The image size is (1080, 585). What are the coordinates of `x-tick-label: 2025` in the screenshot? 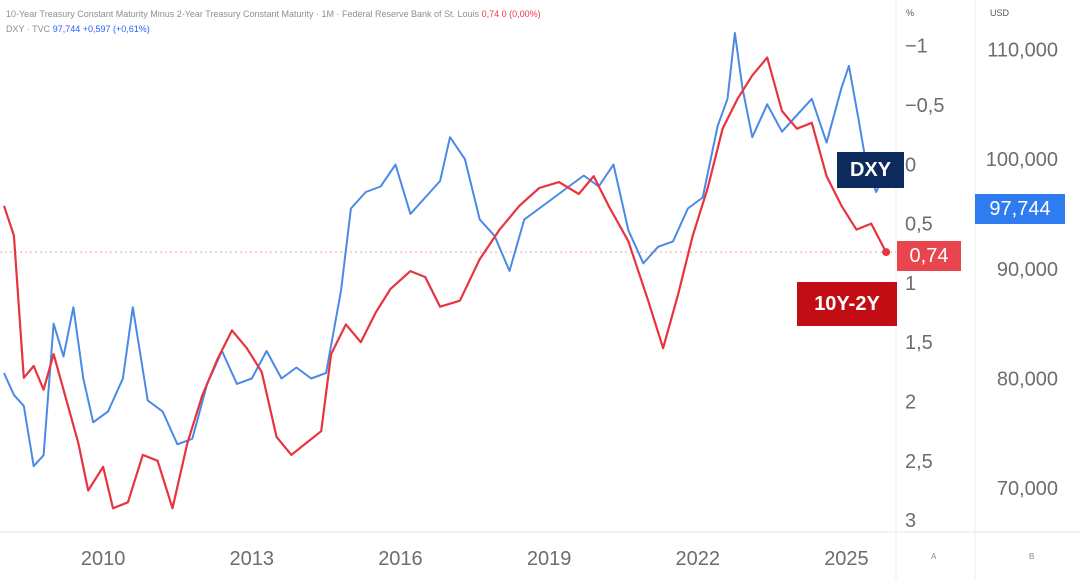 It's located at (846, 559).